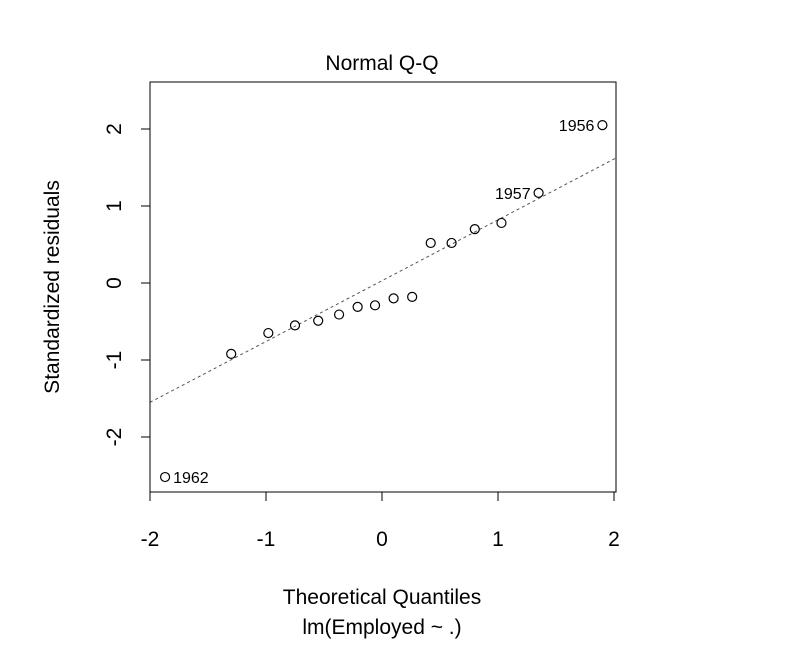  What do you see at coordinates (380, 521) in the screenshot?
I see `x-axis: -2 -1 0 1 2` at bounding box center [380, 521].